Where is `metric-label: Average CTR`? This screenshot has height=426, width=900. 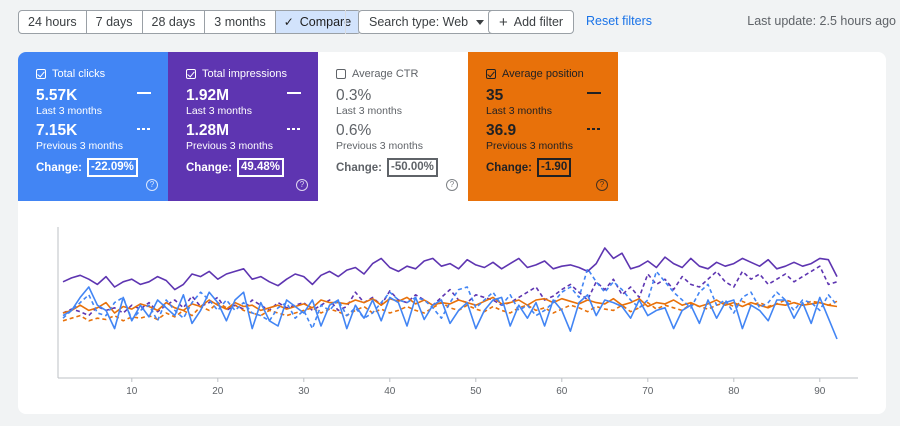
metric-label: Average CTR is located at coordinates (385, 74).